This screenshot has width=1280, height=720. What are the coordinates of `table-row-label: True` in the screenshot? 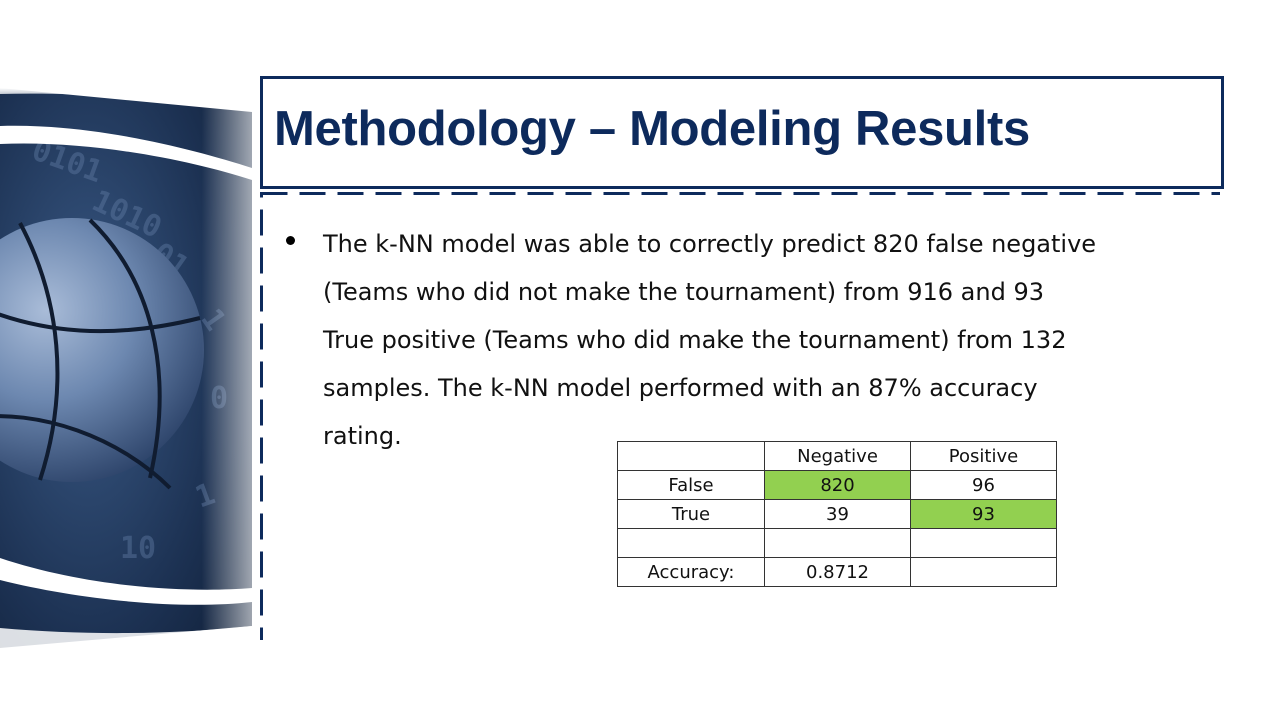 It's located at (691, 514).